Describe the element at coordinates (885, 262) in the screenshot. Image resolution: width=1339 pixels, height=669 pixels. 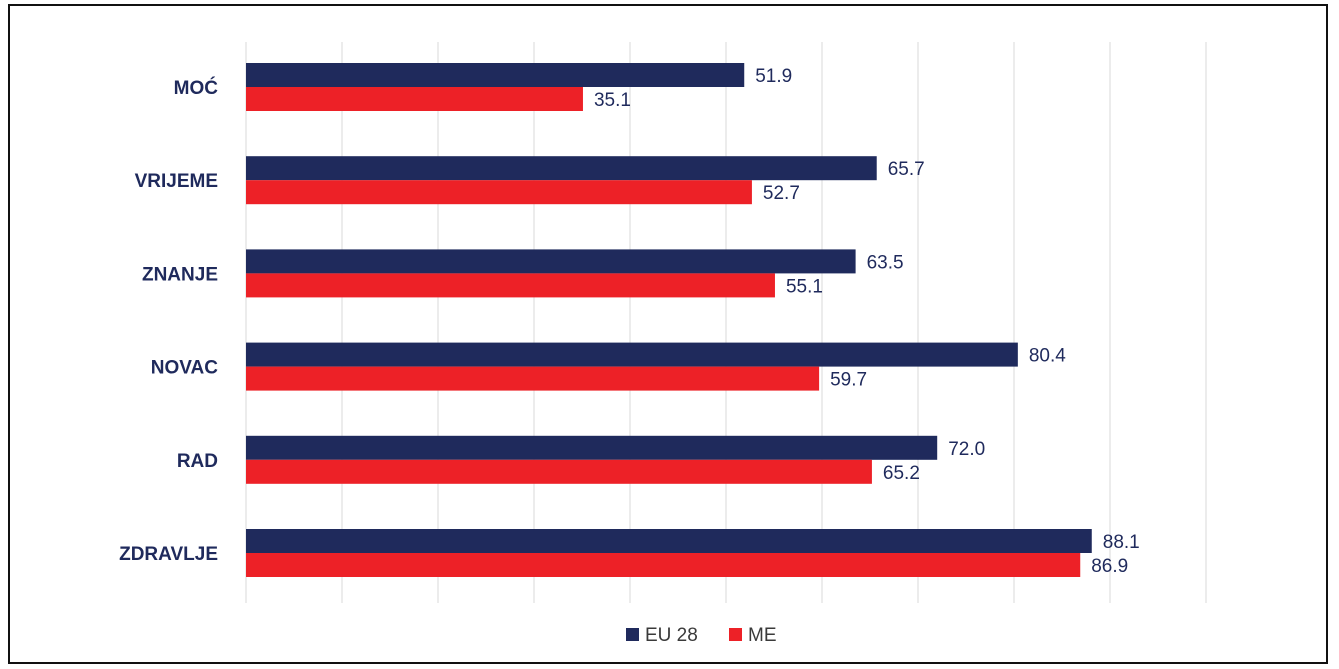
I see `data-label: 63.5` at that location.